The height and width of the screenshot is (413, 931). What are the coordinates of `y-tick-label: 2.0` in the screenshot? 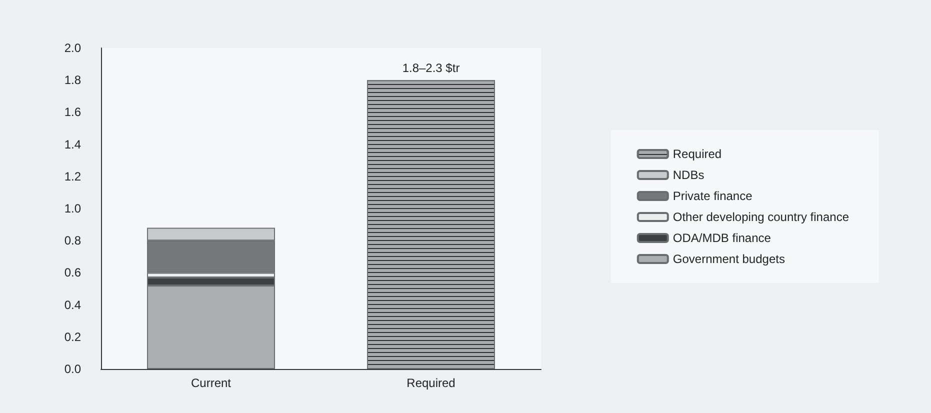 It's located at (73, 48).